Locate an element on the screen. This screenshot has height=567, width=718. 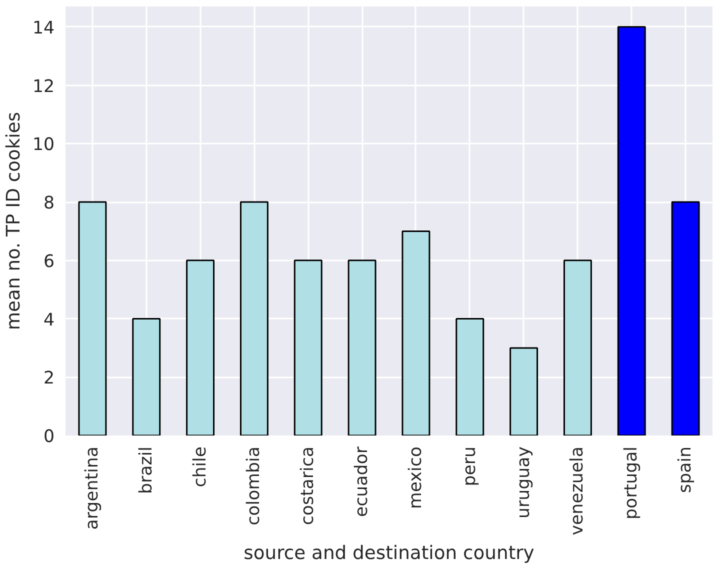
x-tick-label: brazil is located at coordinates (146, 470).